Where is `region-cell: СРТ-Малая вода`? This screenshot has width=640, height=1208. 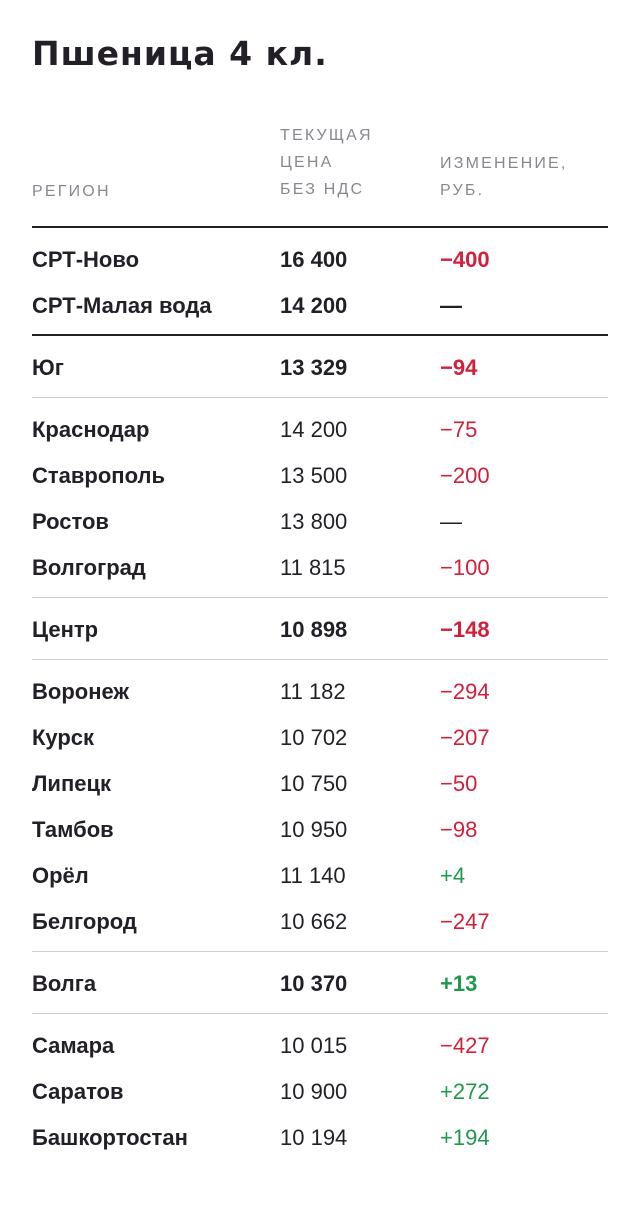 region-cell: СРТ-Малая вода is located at coordinates (122, 305).